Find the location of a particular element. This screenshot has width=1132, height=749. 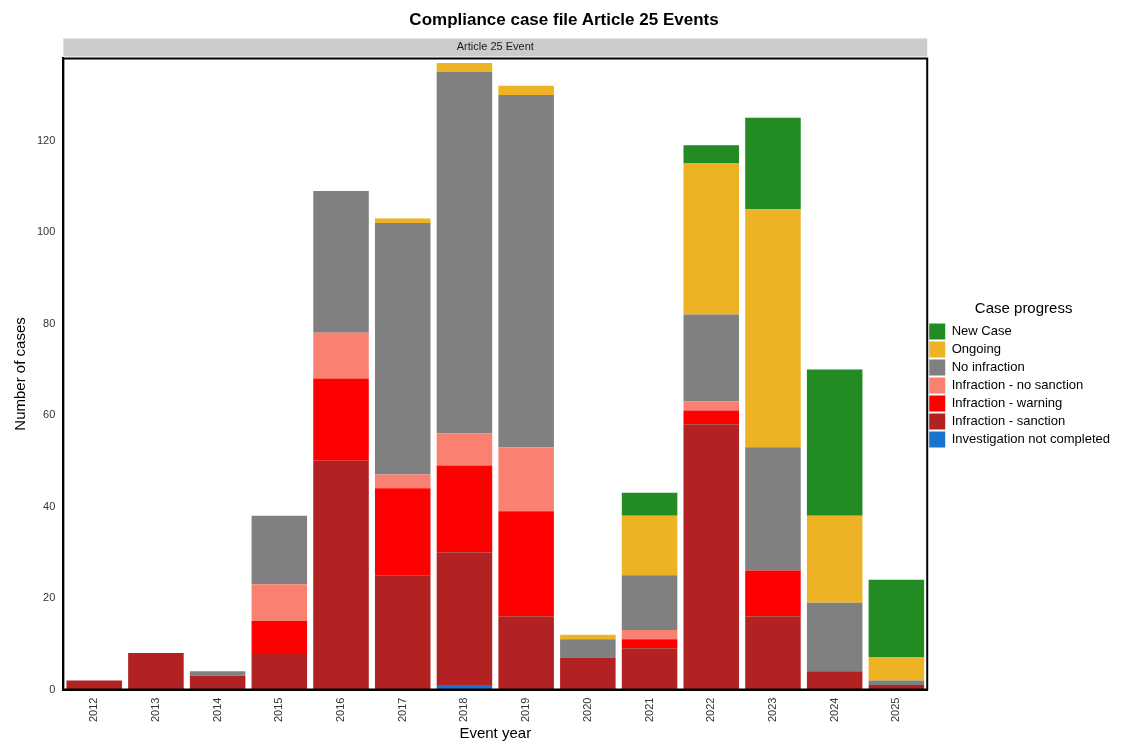

x-tick-label: 2021 is located at coordinates (648, 710).